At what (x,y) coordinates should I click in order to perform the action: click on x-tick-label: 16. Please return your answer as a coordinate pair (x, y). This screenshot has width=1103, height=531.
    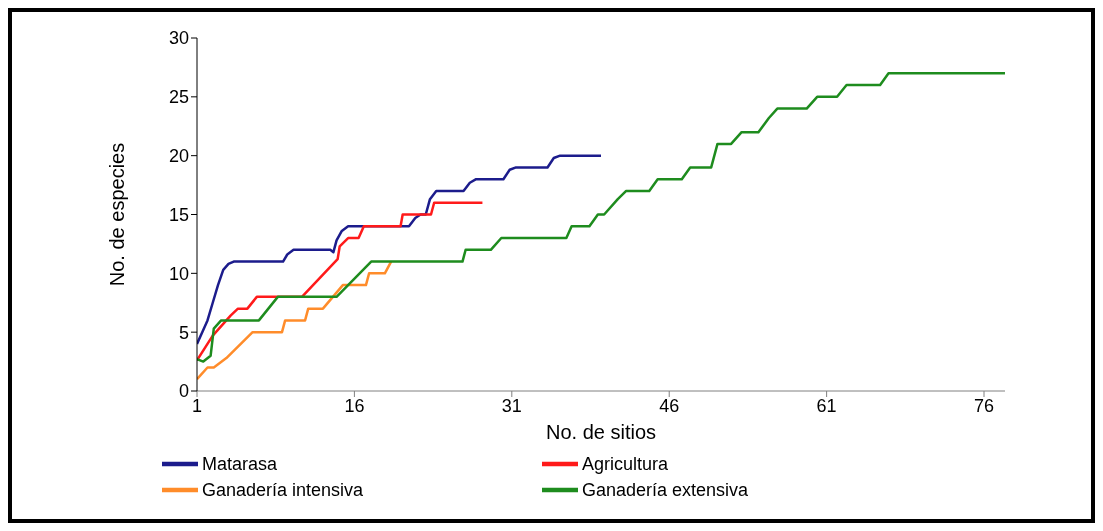
    Looking at the image, I should click on (354, 405).